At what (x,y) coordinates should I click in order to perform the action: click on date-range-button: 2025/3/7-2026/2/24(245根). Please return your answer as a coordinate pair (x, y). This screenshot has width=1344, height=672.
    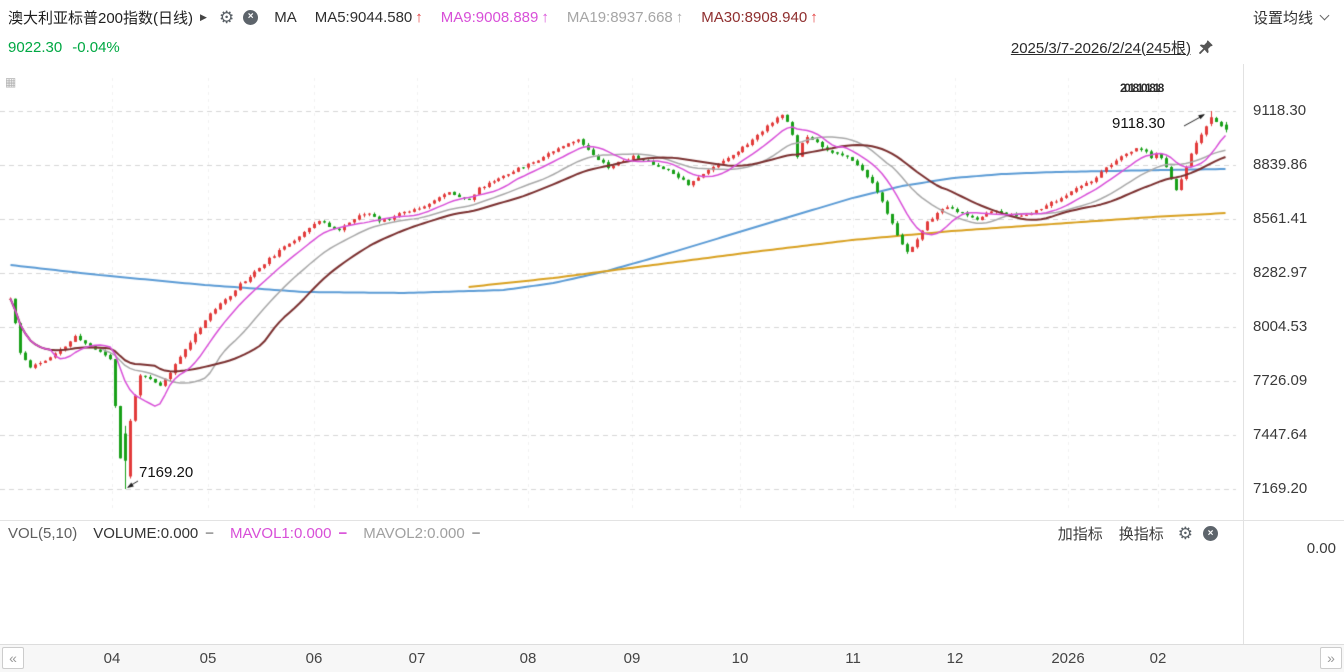
    Looking at the image, I should click on (1100, 48).